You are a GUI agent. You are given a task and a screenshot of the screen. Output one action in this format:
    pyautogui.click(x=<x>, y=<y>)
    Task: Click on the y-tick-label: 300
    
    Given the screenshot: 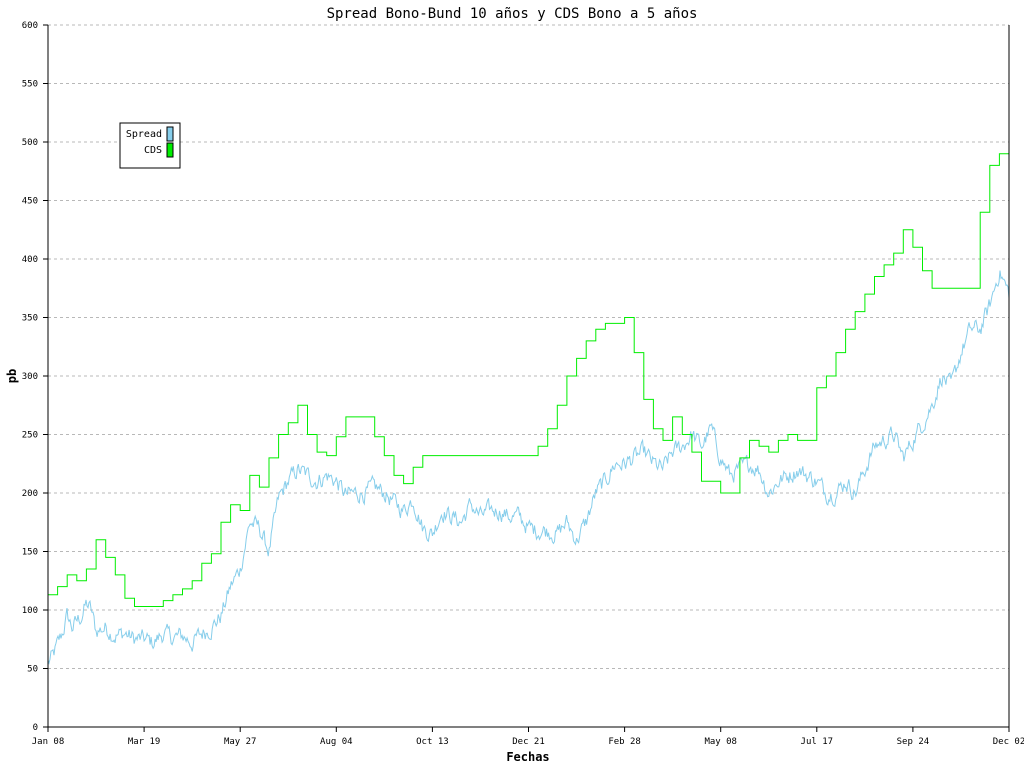 What is the action you would take?
    pyautogui.click(x=30, y=377)
    